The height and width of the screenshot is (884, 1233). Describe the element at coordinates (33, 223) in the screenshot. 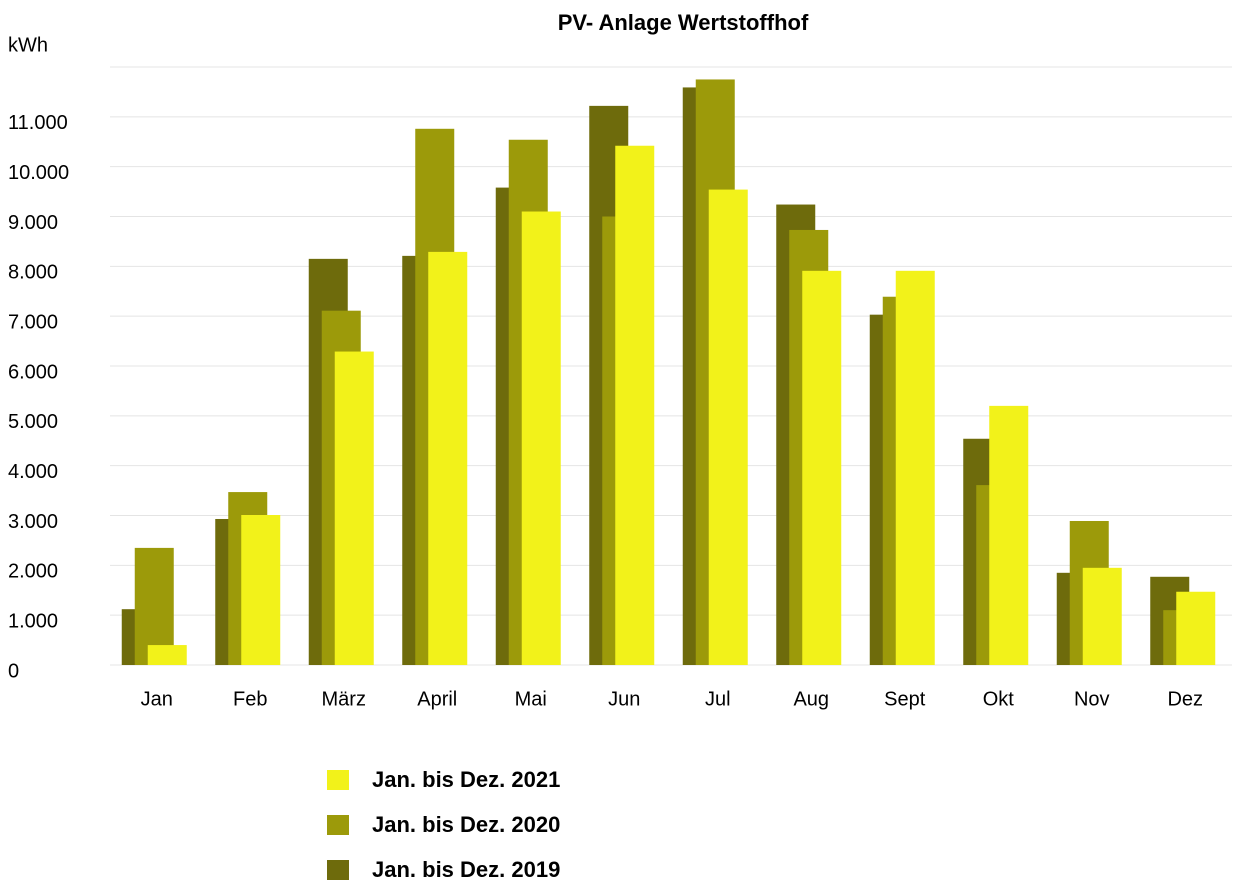

I see `y-tick-label: 9.000` at that location.